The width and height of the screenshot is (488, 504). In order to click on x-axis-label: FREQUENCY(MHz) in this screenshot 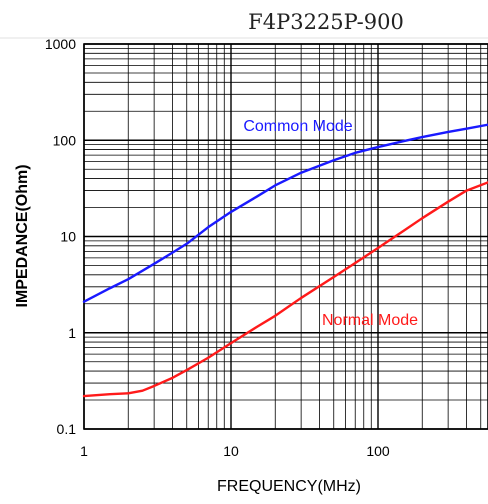, I will do `click(289, 486)`.